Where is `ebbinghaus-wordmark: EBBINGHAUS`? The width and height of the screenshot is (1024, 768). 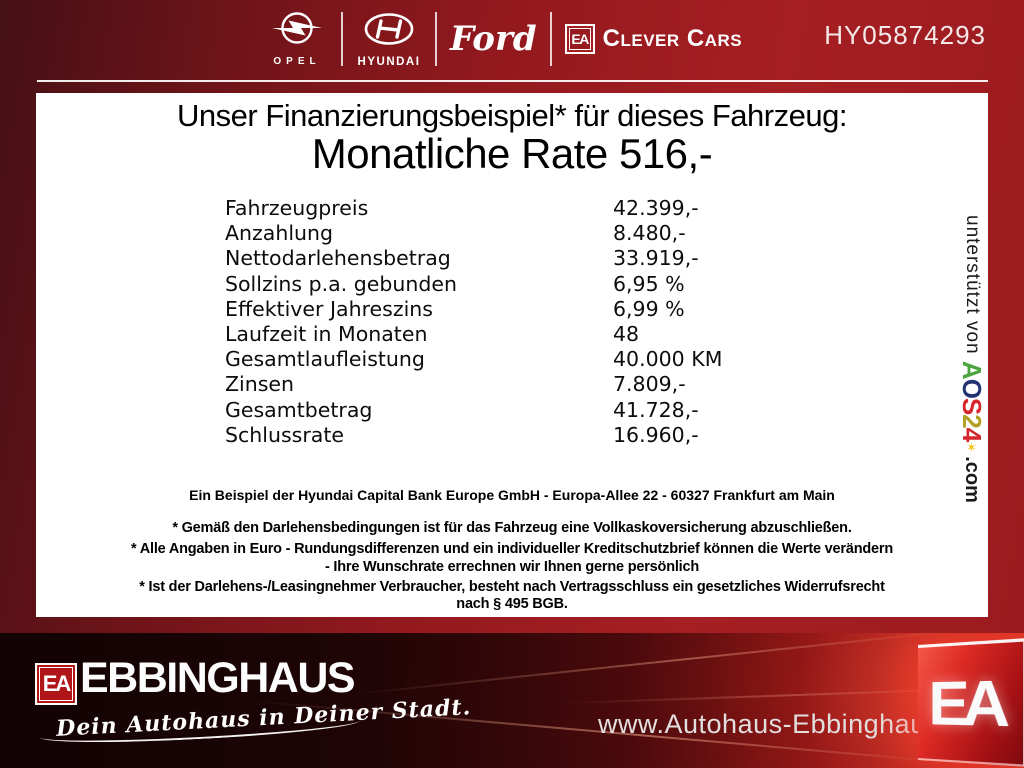 ebbinghaus-wordmark: EBBINGHAUS is located at coordinates (218, 678).